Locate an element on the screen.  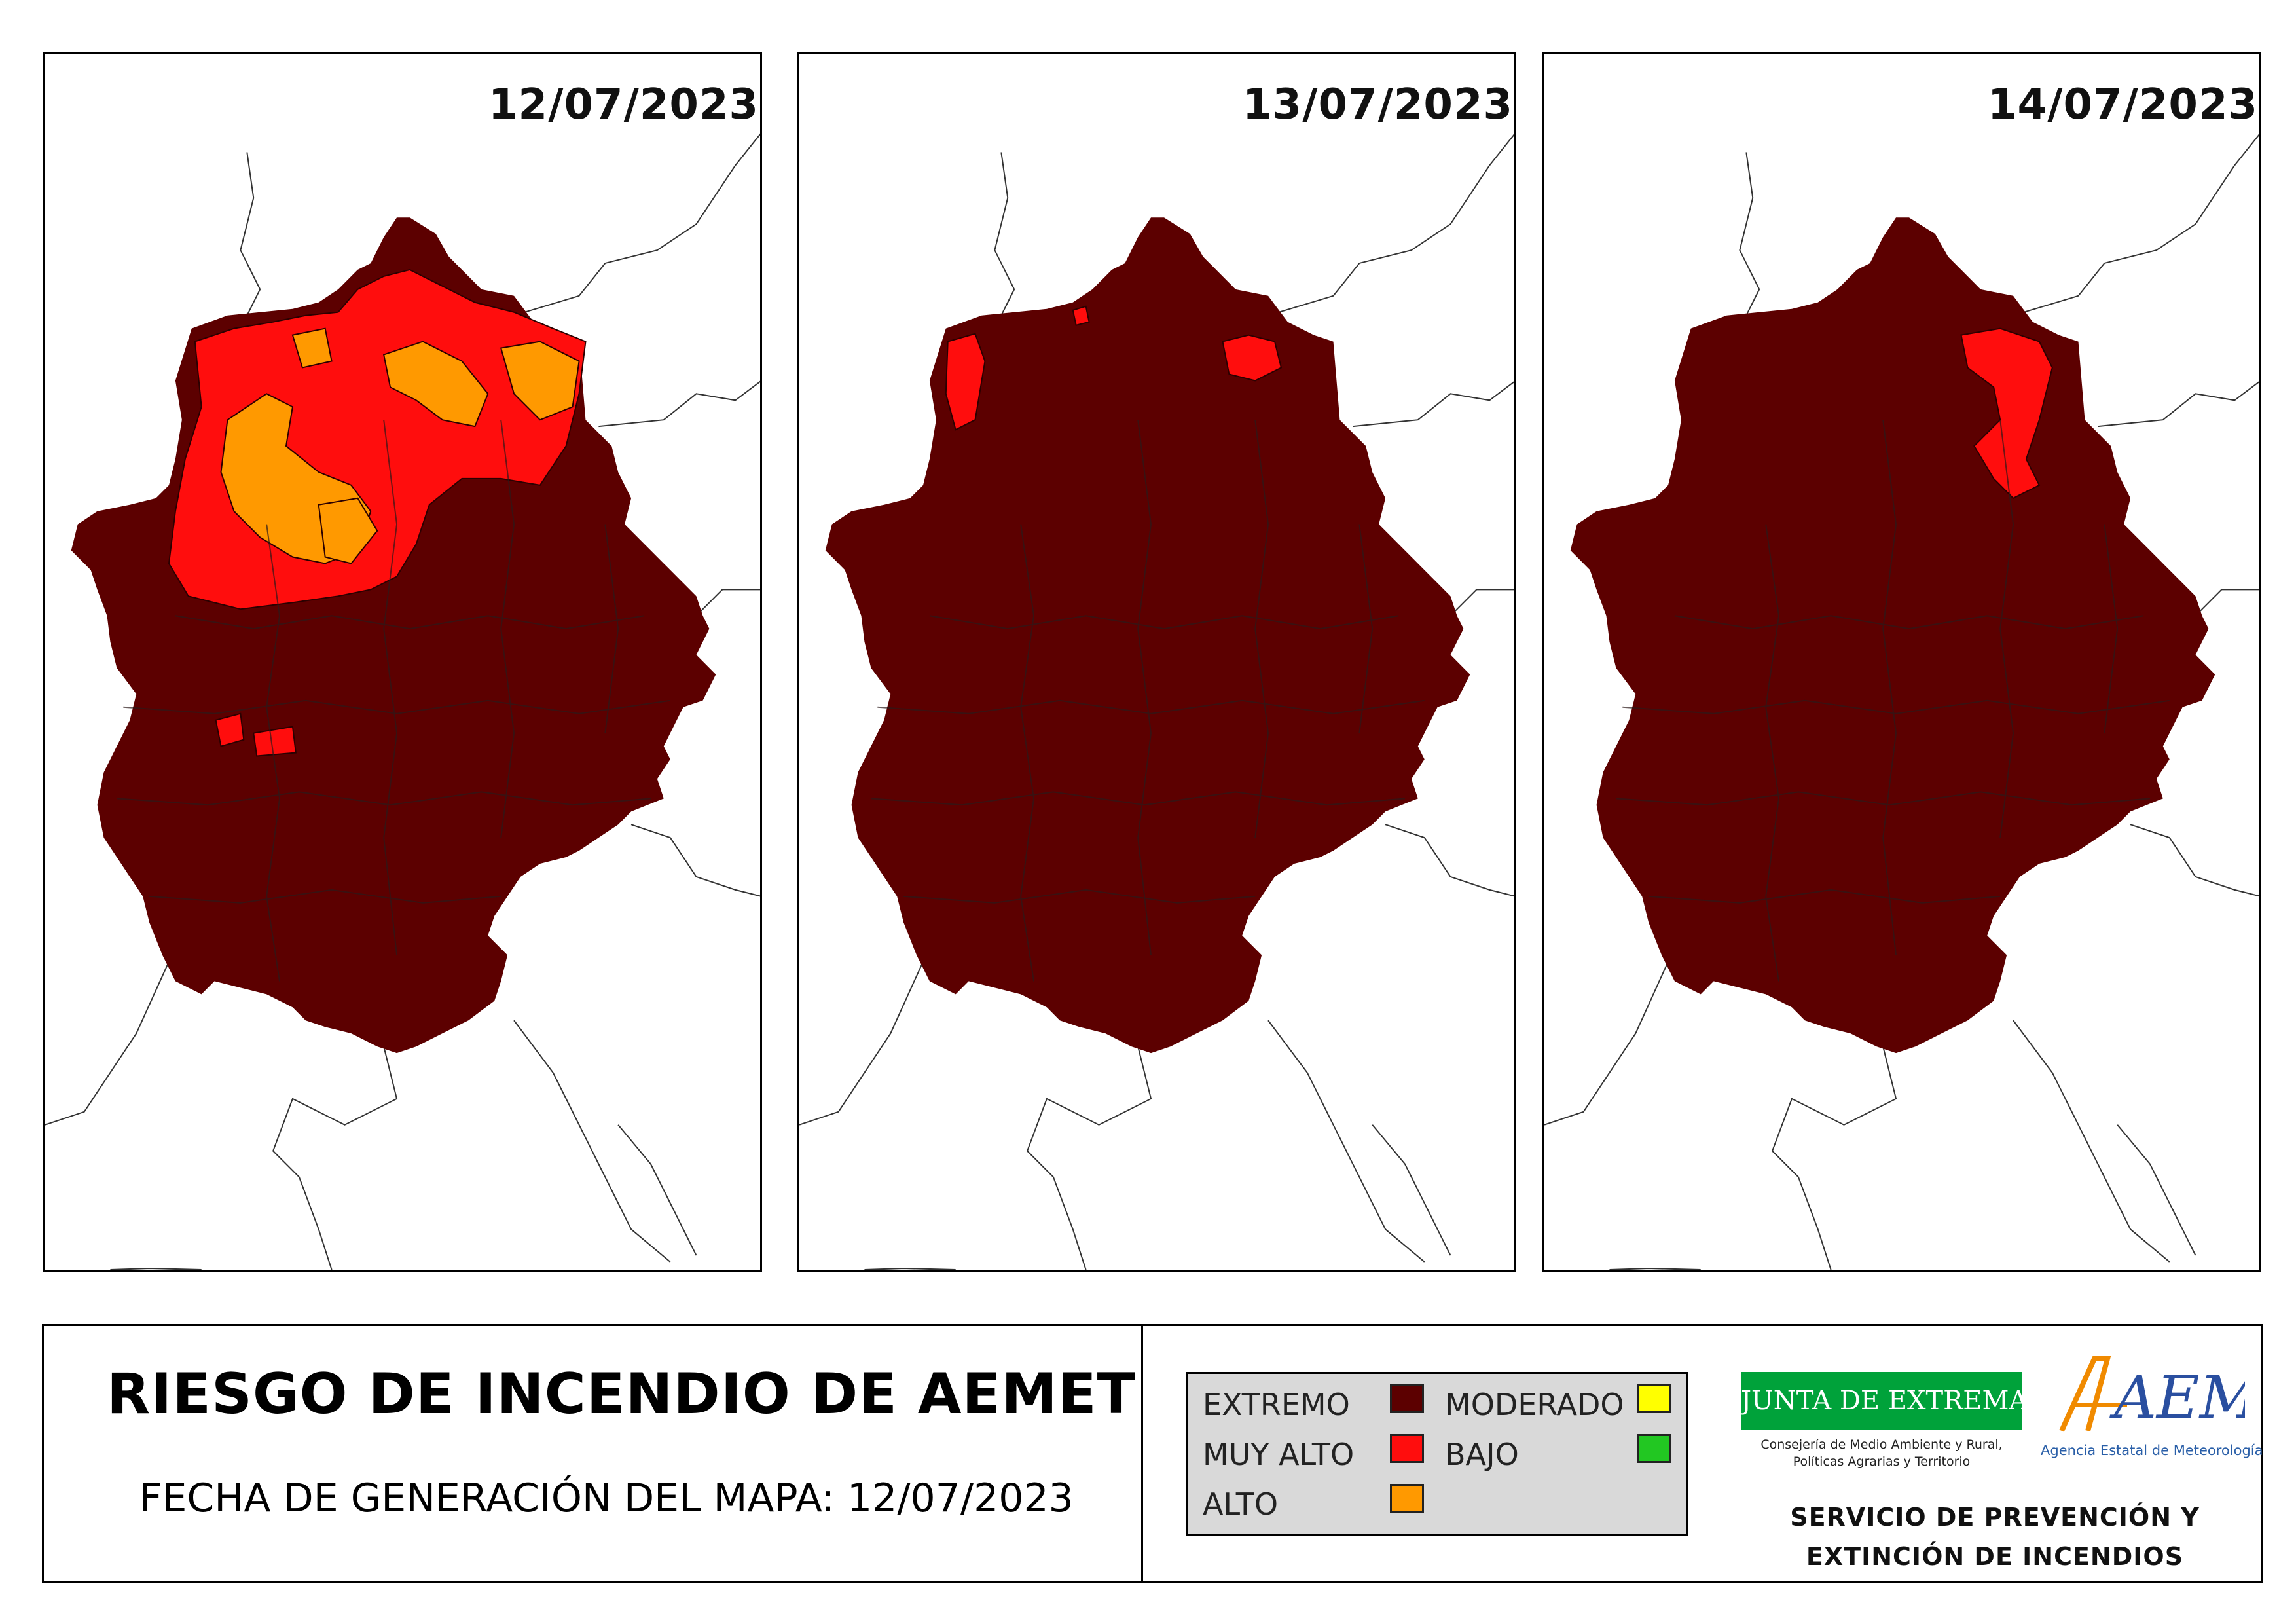
legend-label-extremo: EXTREMO is located at coordinates (1276, 1404).